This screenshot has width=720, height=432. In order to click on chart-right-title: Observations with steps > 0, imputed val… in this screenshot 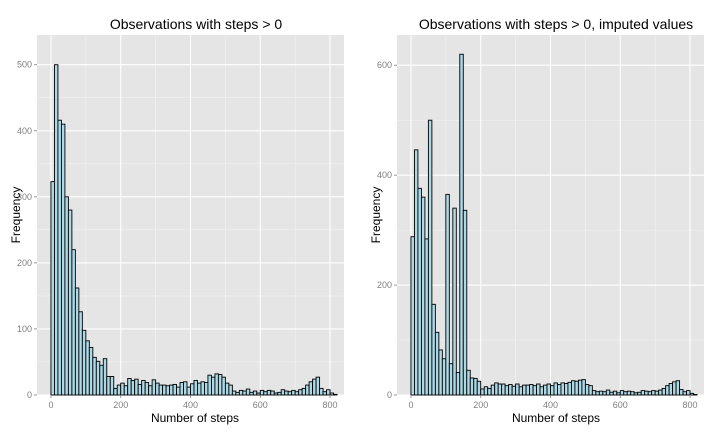, I will do `click(556, 24)`.